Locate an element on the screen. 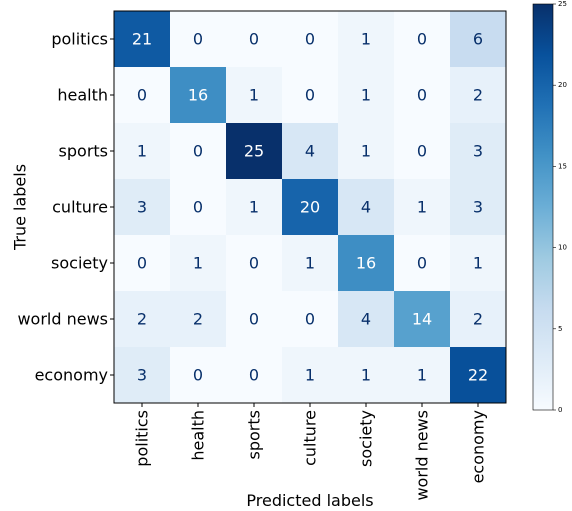 Image resolution: width=572 pixels, height=511 pixels. y-tick-label: economy is located at coordinates (71, 375).